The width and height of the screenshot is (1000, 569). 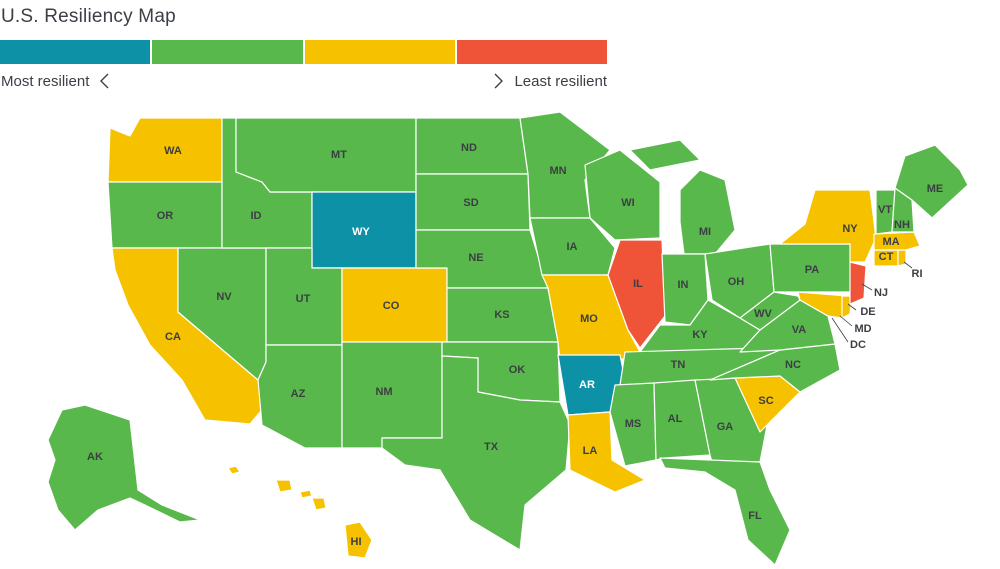 I want to click on state-label-pa: PA, so click(x=812, y=270).